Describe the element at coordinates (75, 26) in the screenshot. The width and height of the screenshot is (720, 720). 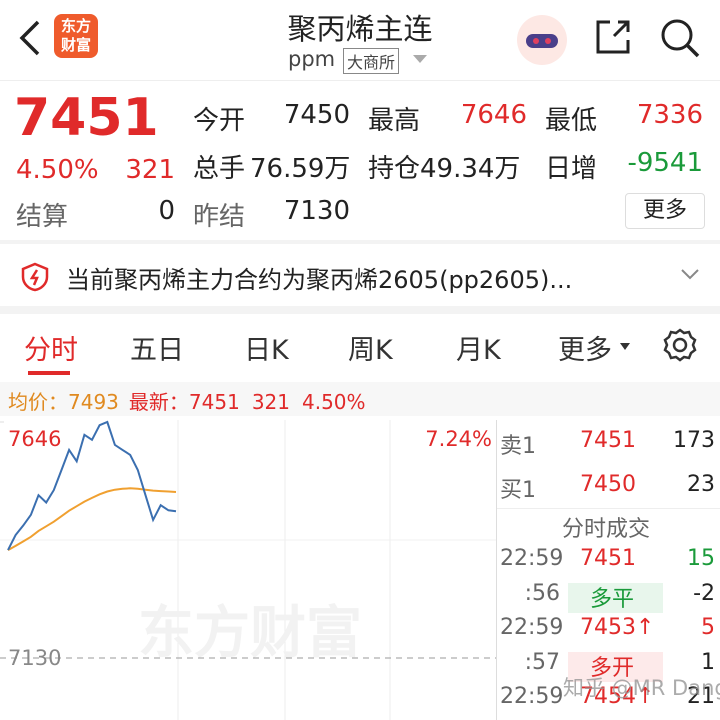
I see `logo-text: 东方` at that location.